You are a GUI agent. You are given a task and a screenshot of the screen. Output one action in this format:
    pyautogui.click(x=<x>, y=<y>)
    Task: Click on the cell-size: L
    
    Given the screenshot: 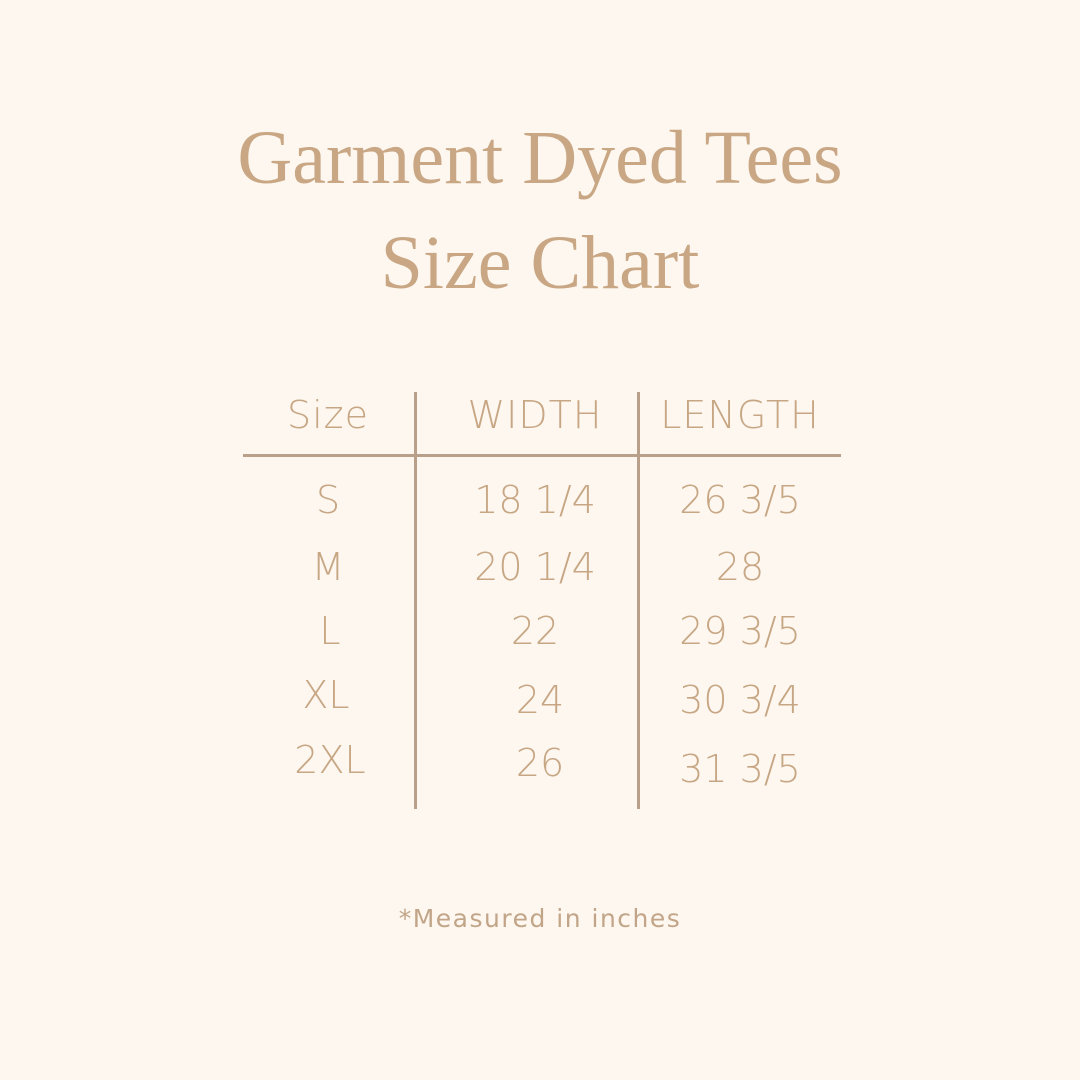 What is the action you would take?
    pyautogui.click(x=330, y=631)
    